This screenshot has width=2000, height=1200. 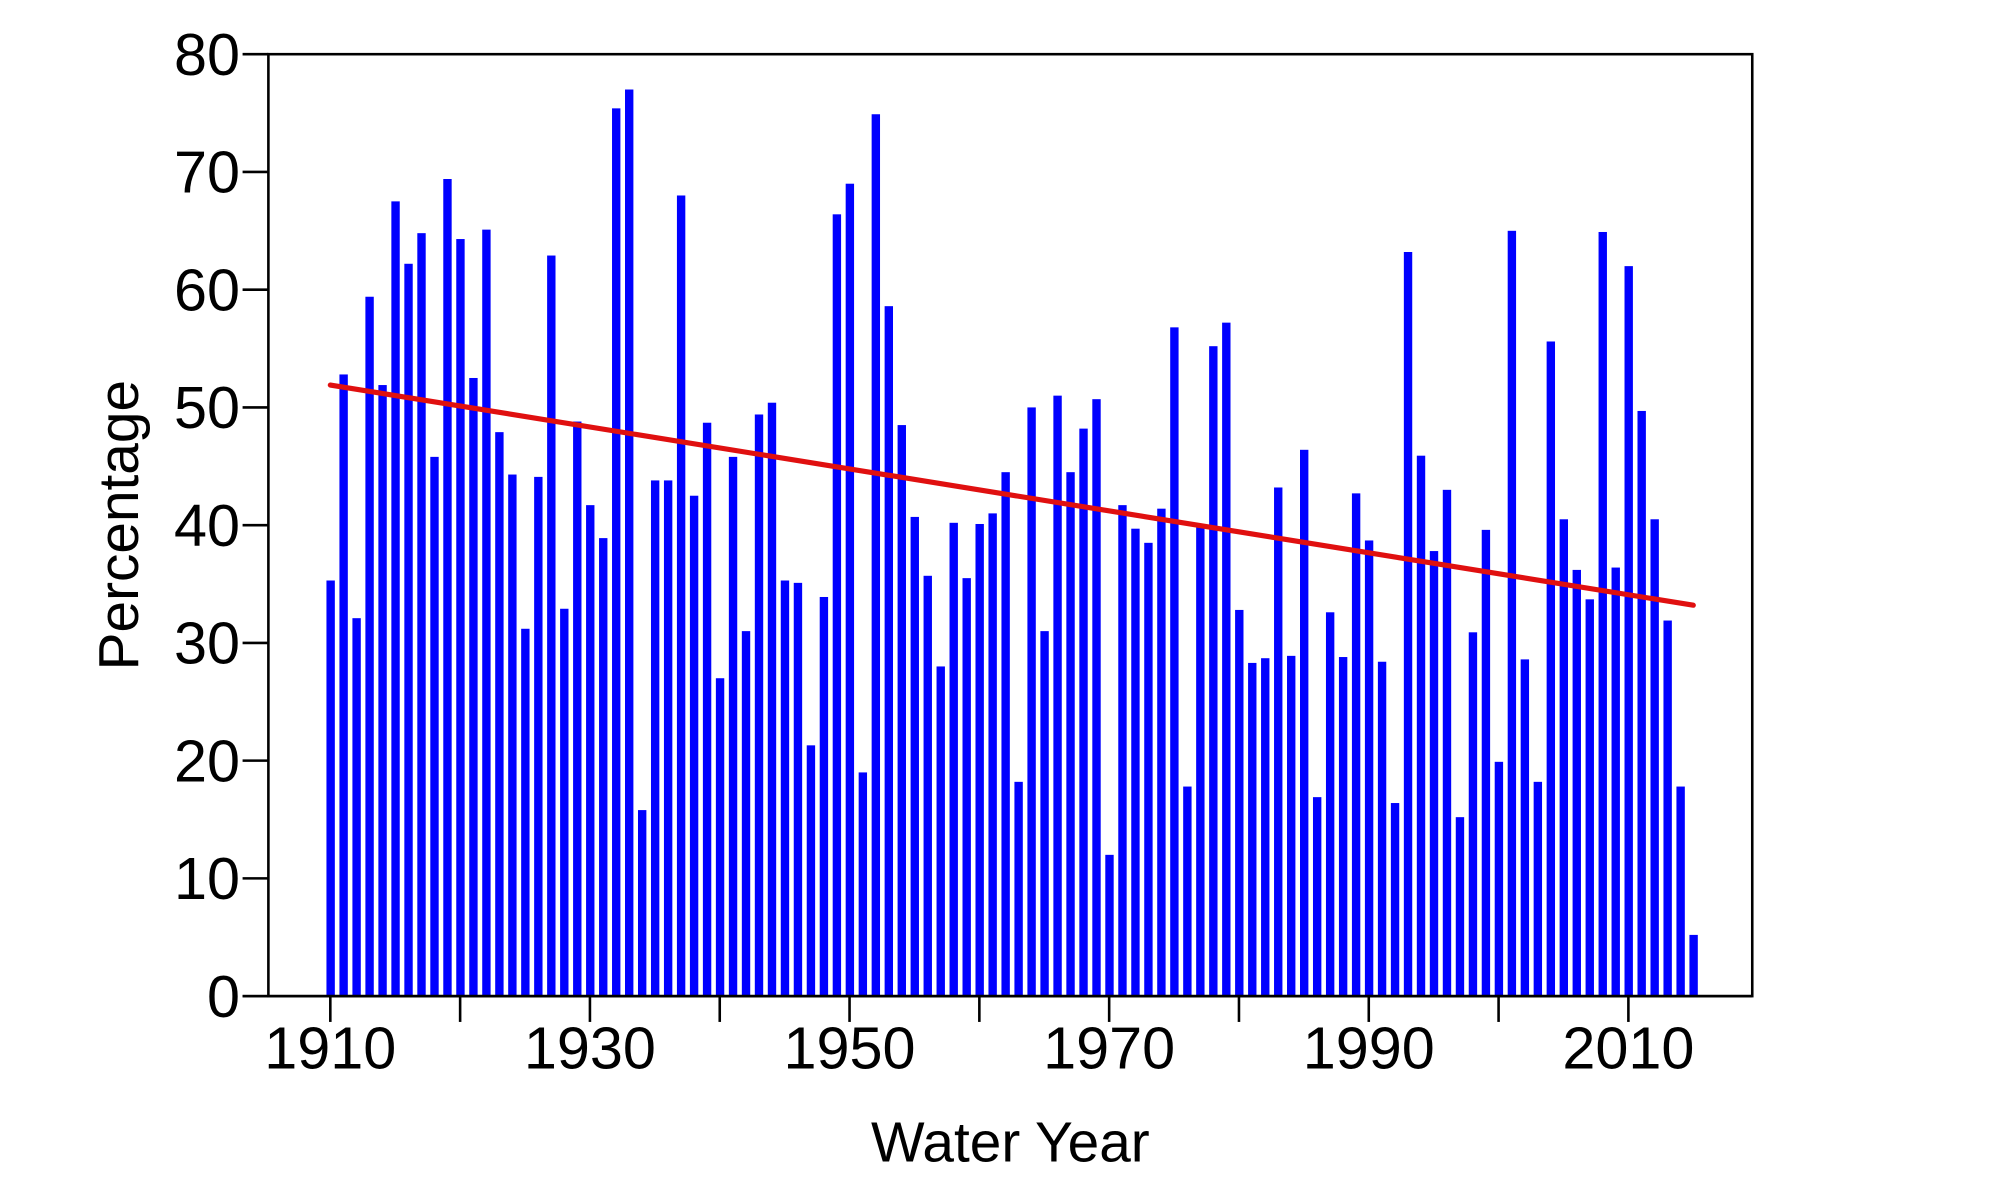 What do you see at coordinates (798, 789) in the screenshot?
I see `bar-1946` at bounding box center [798, 789].